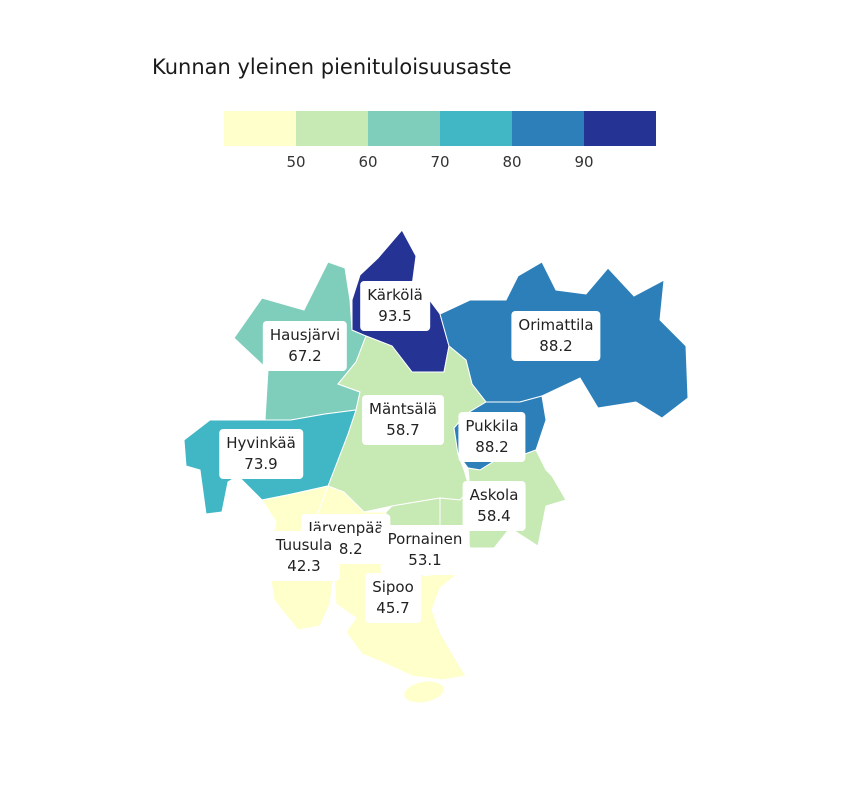 This screenshot has width=864, height=792. What do you see at coordinates (296, 162) in the screenshot?
I see `legend-tick-50: 50` at bounding box center [296, 162].